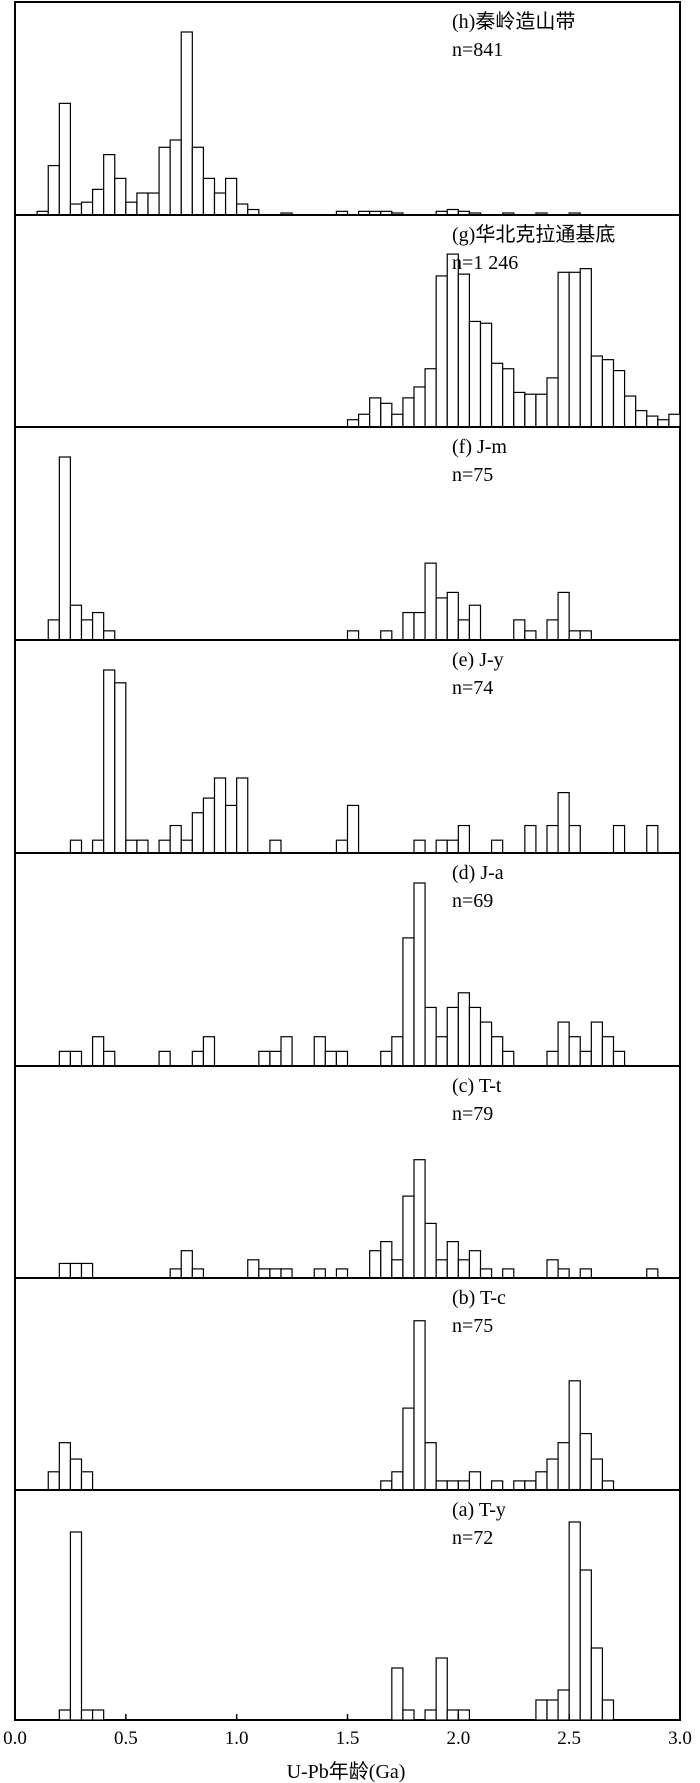 This screenshot has height=1783, width=700. Describe the element at coordinates (15, 1738) in the screenshot. I see `x-tick-label: 0.0` at that location.